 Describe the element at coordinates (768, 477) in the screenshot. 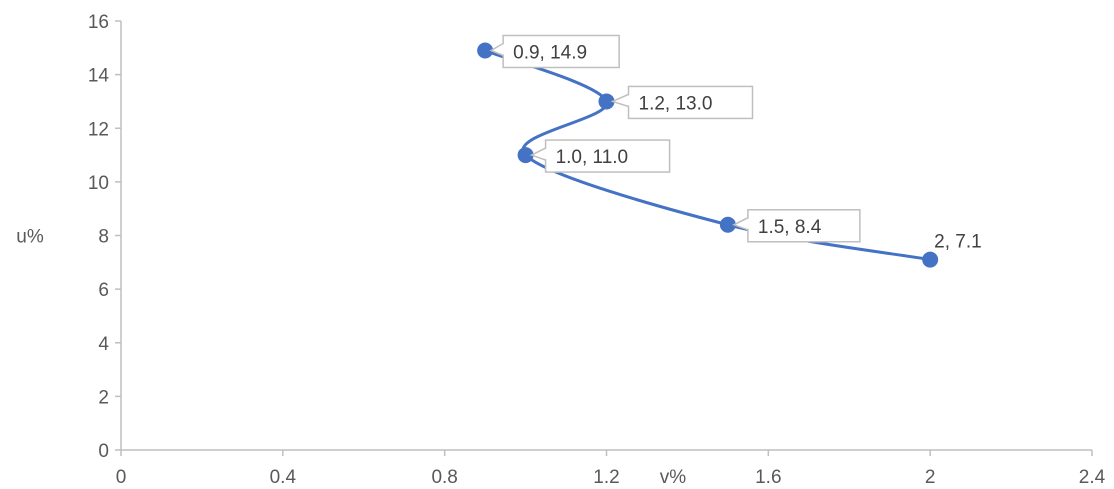

I see `x-tick-label: 1.6` at that location.